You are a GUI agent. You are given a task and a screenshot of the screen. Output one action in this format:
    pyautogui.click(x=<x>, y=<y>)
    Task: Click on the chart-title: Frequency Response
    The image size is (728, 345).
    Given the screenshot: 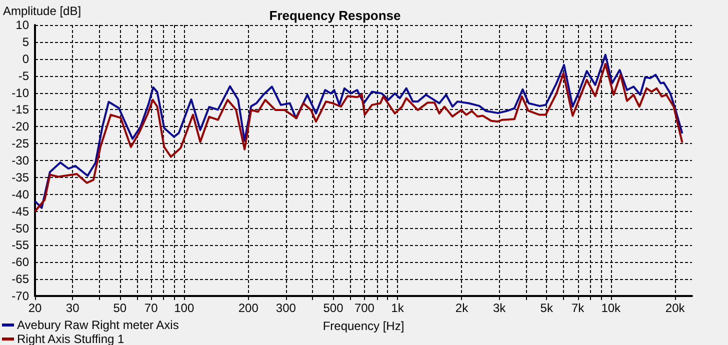 What is the action you would take?
    pyautogui.click(x=335, y=15)
    